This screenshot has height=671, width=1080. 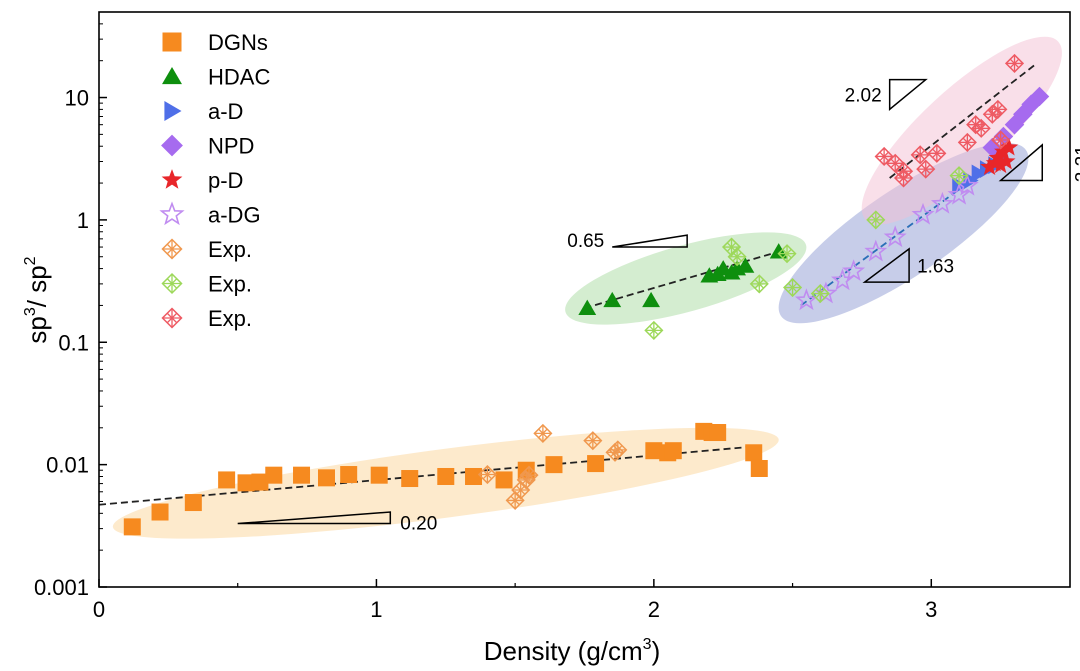 I want to click on slope-label-3: 2.02, so click(x=863, y=96).